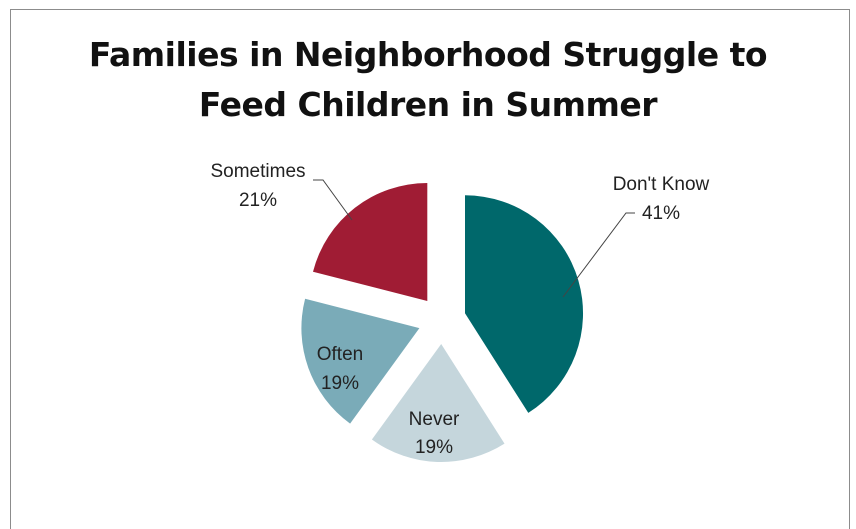 This screenshot has height=529, width=856. Describe the element at coordinates (333, 200) in the screenshot. I see `leader-line-sometimes` at that location.